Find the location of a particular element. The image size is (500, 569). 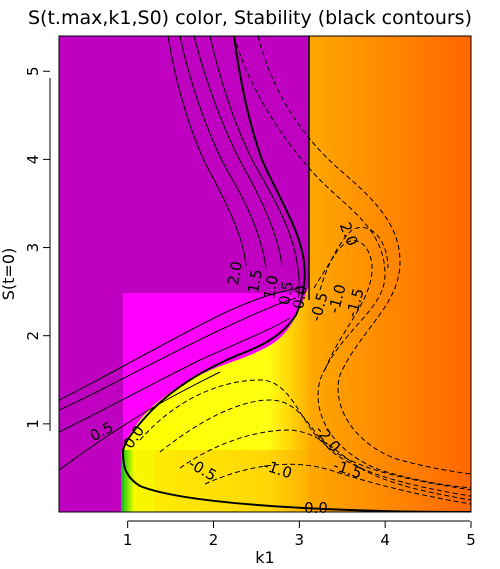

contour-label: 2.0 is located at coordinates (235, 273).